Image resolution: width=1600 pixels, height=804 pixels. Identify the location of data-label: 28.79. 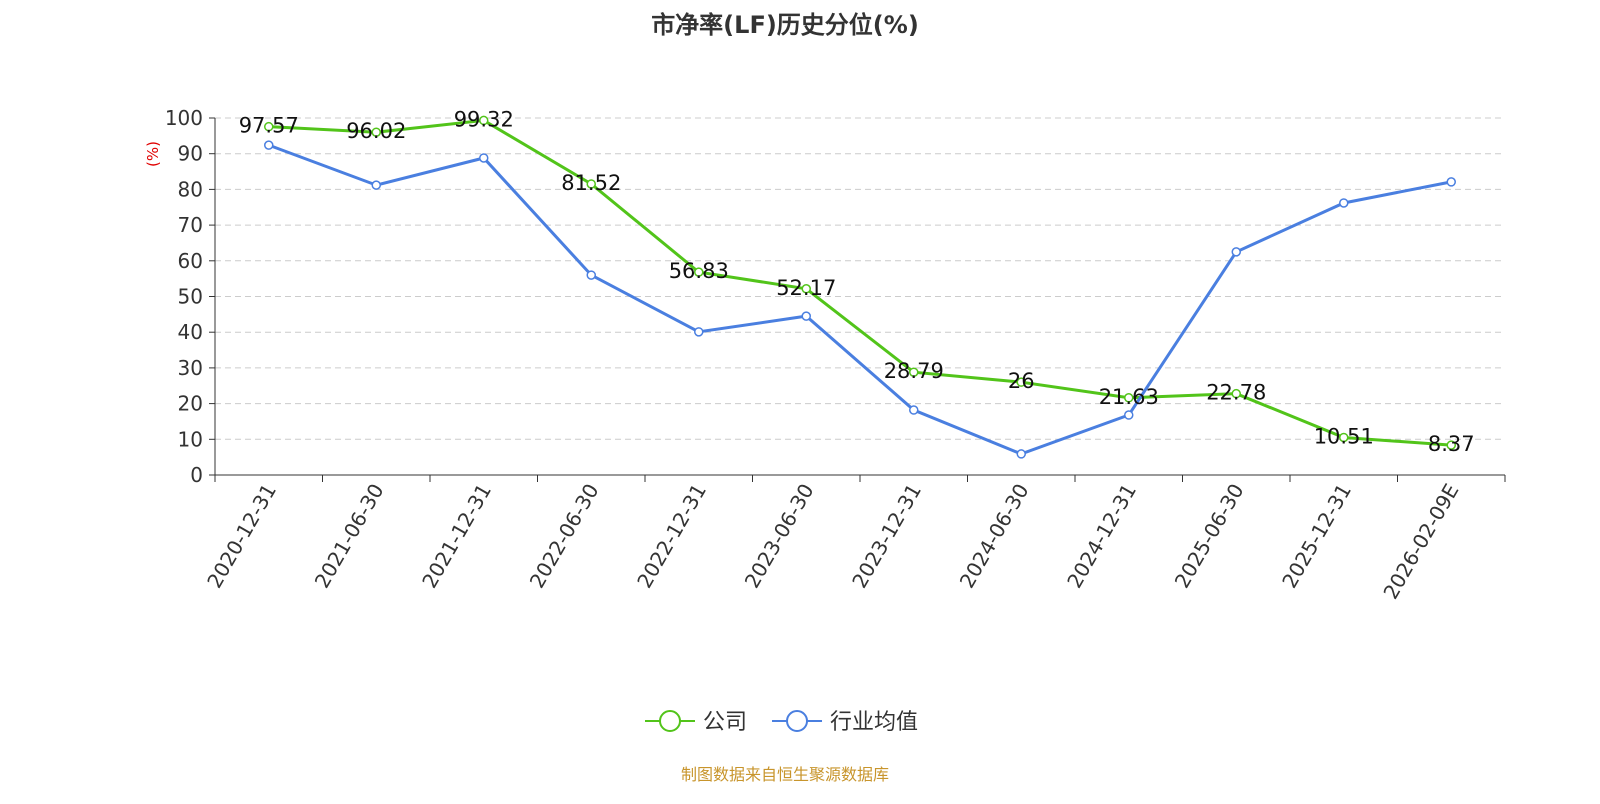
(914, 371).